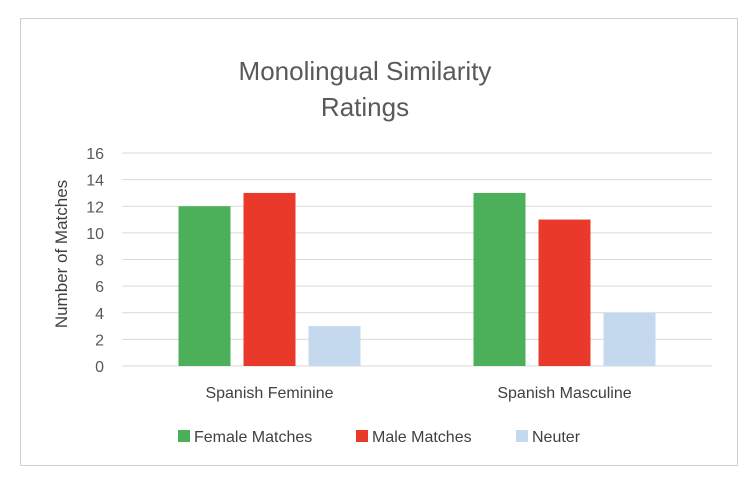 The width and height of the screenshot is (750, 484). Describe the element at coordinates (269, 393) in the screenshot. I see `x-category-label-1: Spanish Feminine` at that location.